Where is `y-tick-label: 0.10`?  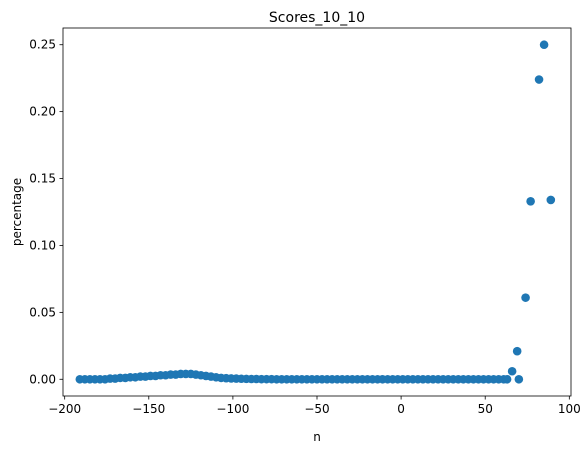
y-tick-label: 0.10 is located at coordinates (42, 245).